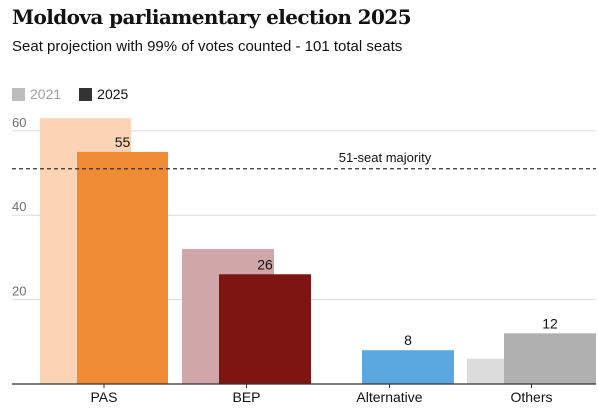  Describe the element at coordinates (46, 94) in the screenshot. I see `legend-label-2021: 2021` at that location.